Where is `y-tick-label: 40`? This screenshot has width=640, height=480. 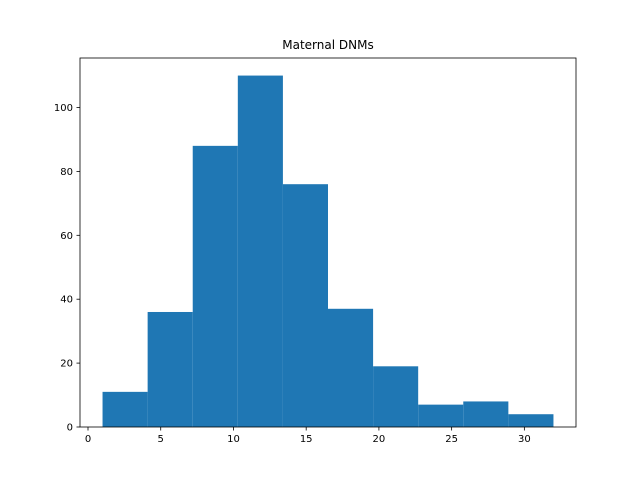
y-tick-label: 40 is located at coordinates (66, 300).